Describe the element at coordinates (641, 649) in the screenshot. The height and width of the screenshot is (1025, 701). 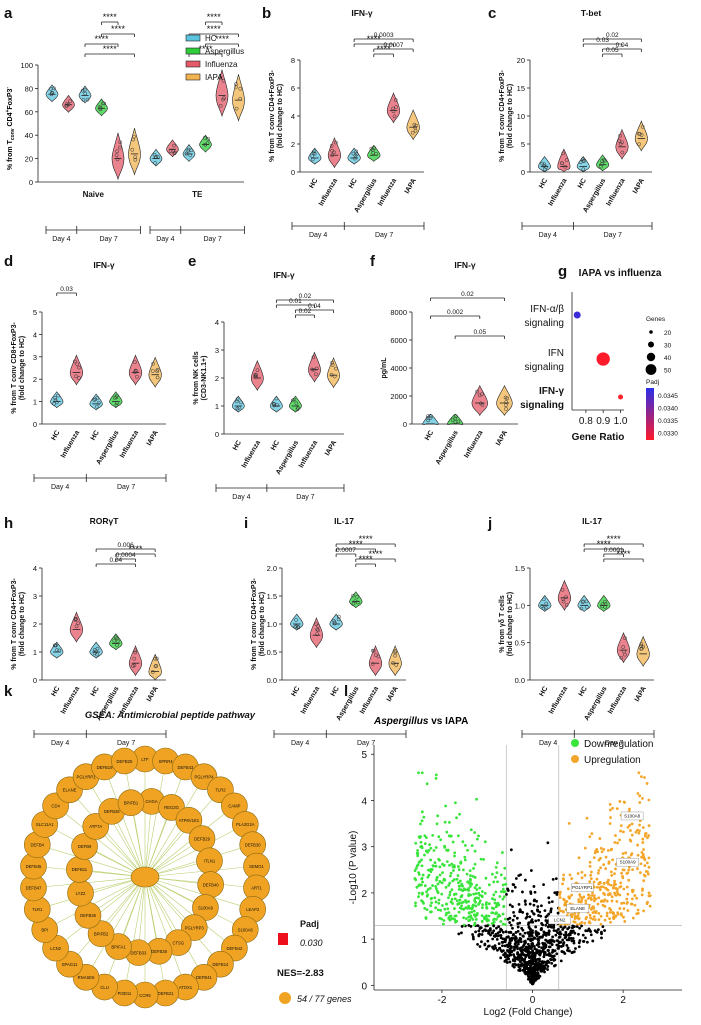
I see `panel-j-violin-iapa-point` at that location.